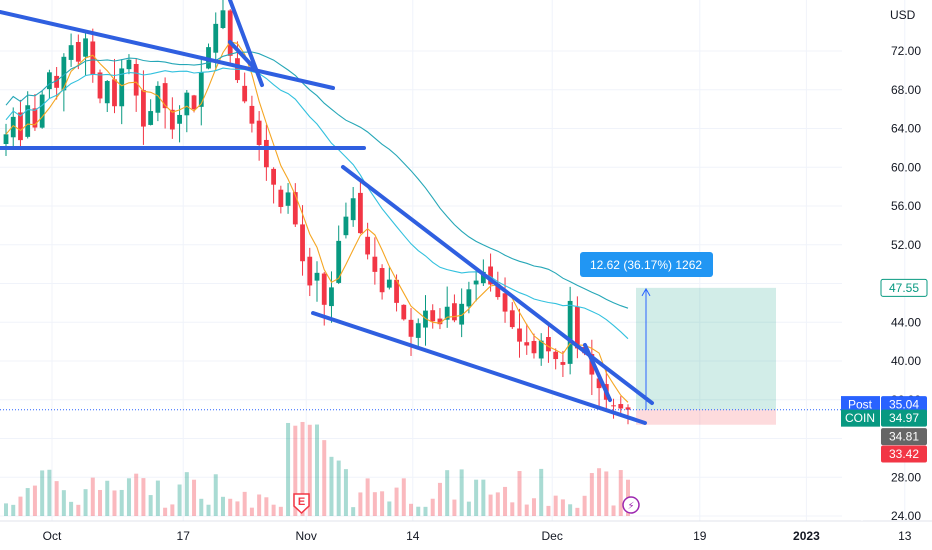  I want to click on y-tick-label: 40.00, so click(906, 361).